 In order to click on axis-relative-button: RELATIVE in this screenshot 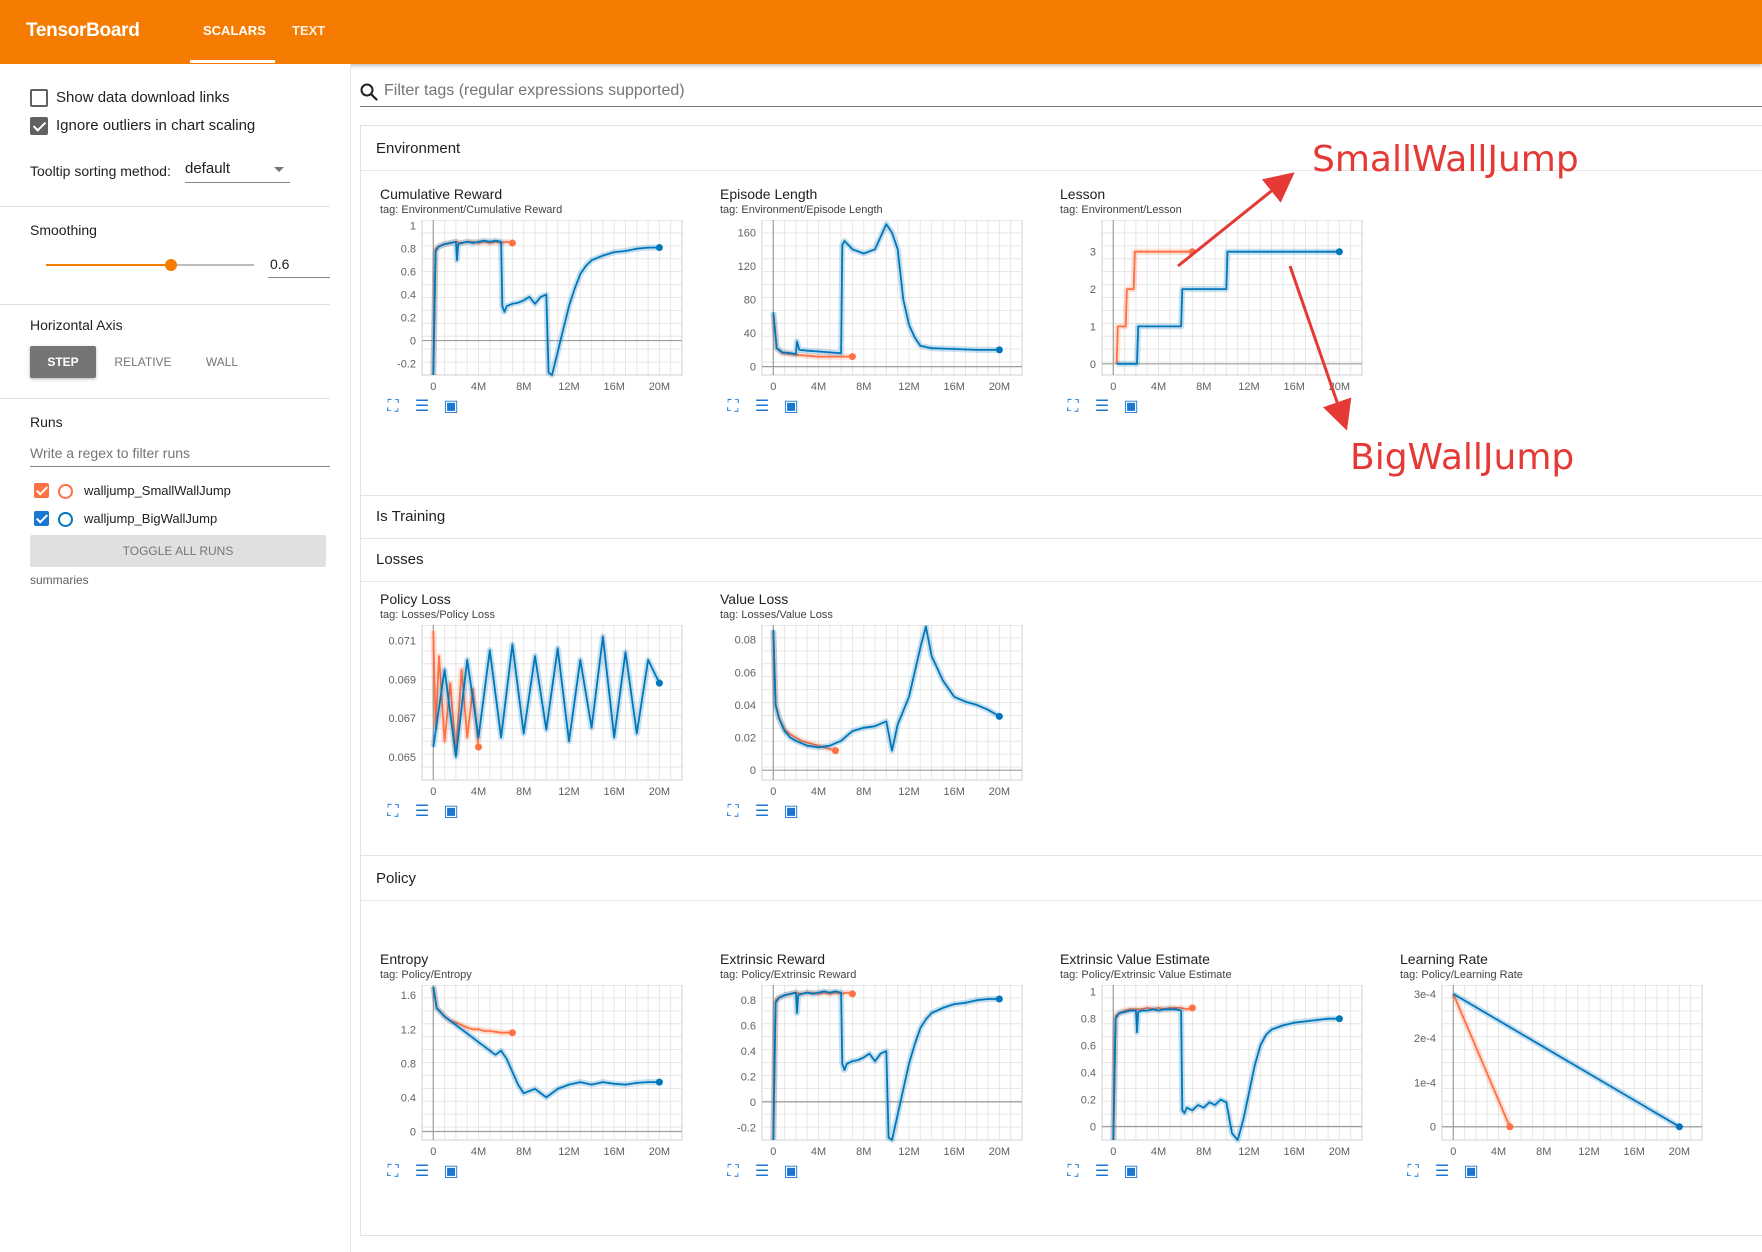, I will do `click(143, 362)`.